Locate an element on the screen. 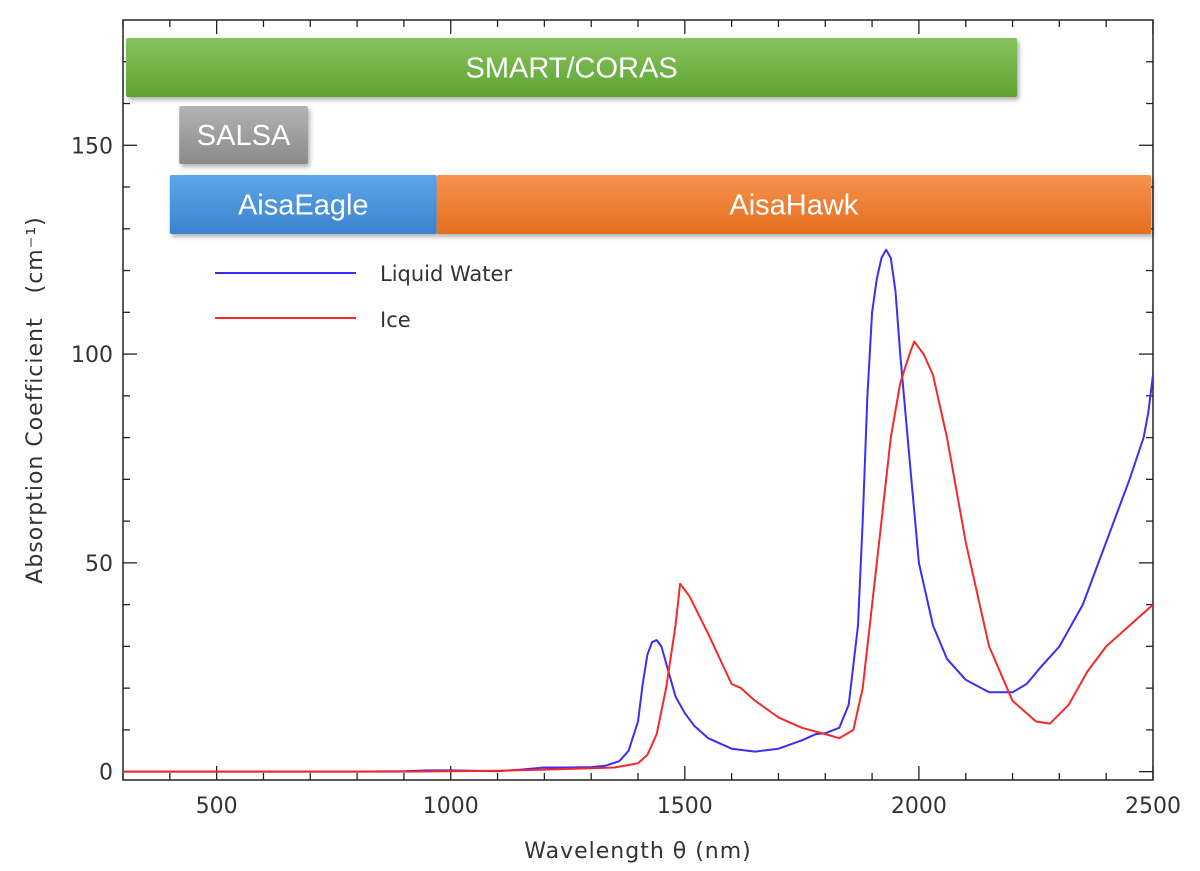 This screenshot has height=871, width=1200. legend: Liquid Water Ice is located at coordinates (363, 297).